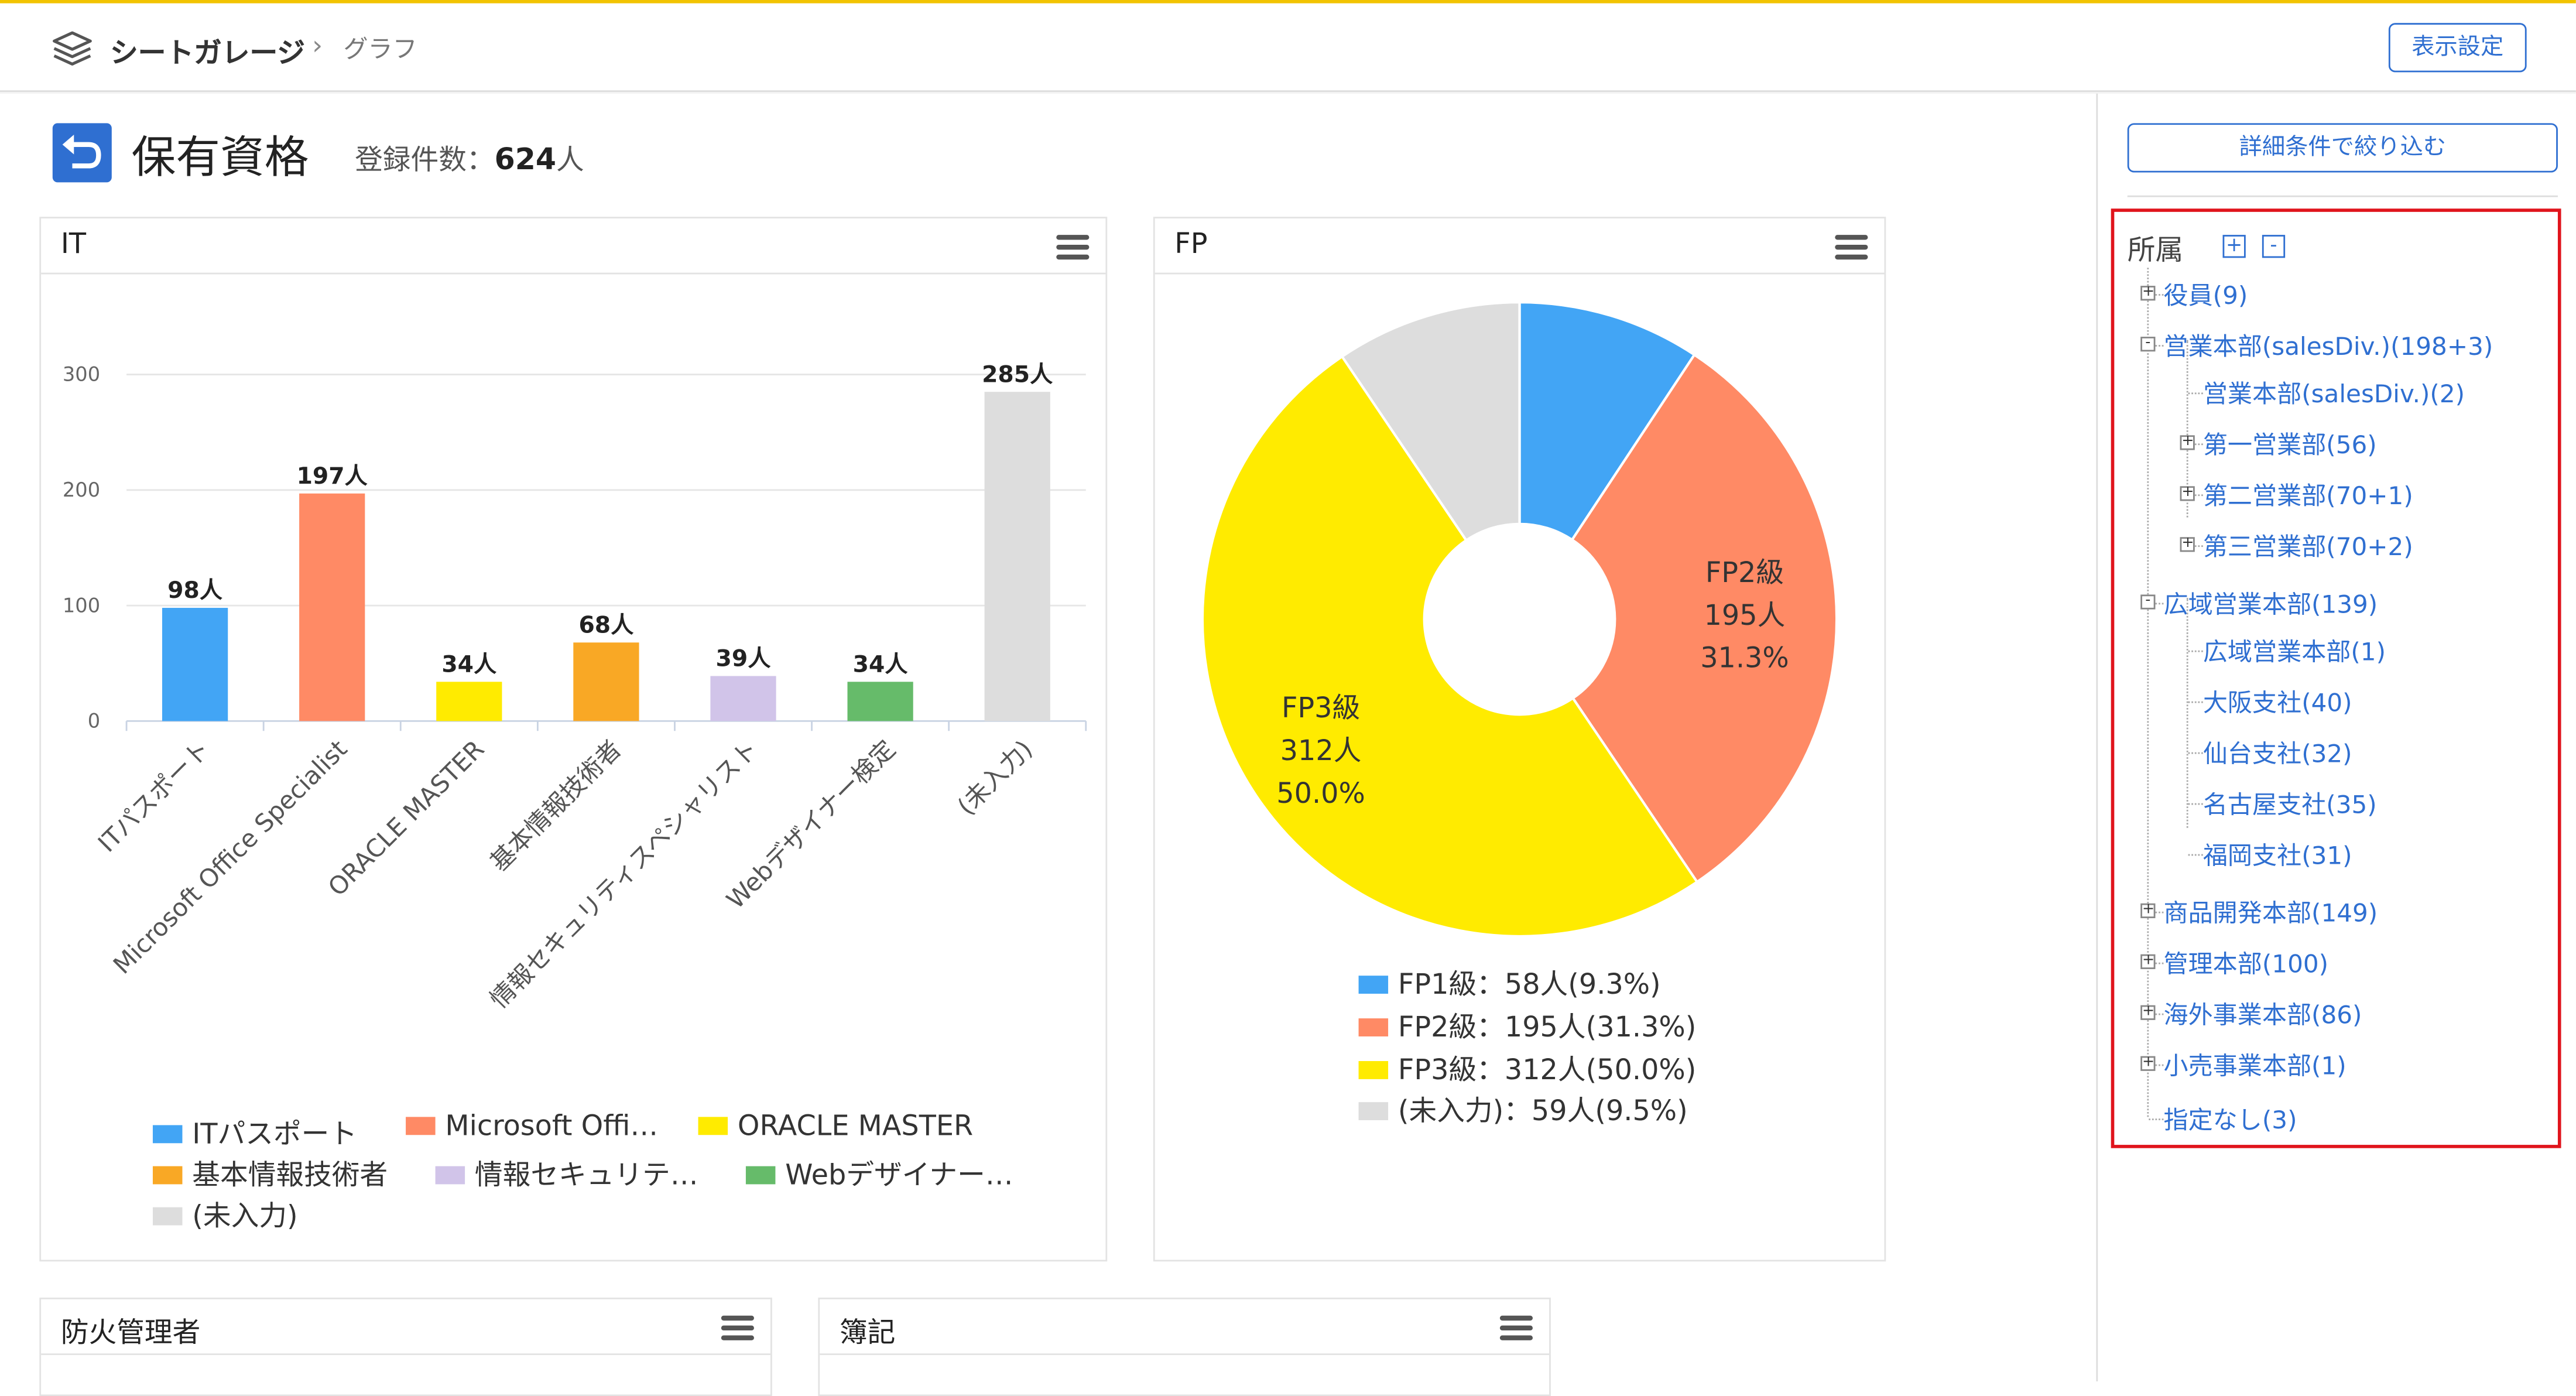 The width and height of the screenshot is (2576, 1396). I want to click on detail-filter-button: 詳細条件で絞り込む, so click(2342, 148).